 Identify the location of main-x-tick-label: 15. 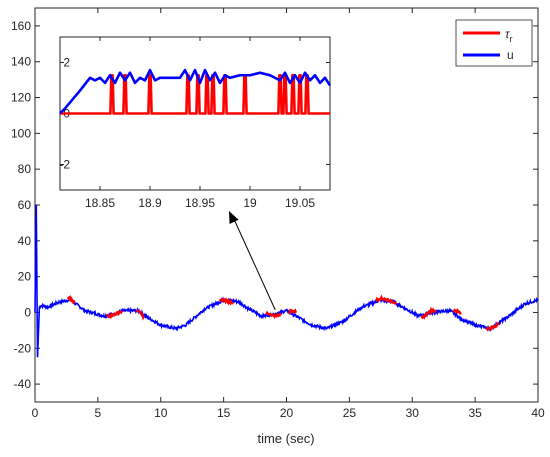
(224, 413).